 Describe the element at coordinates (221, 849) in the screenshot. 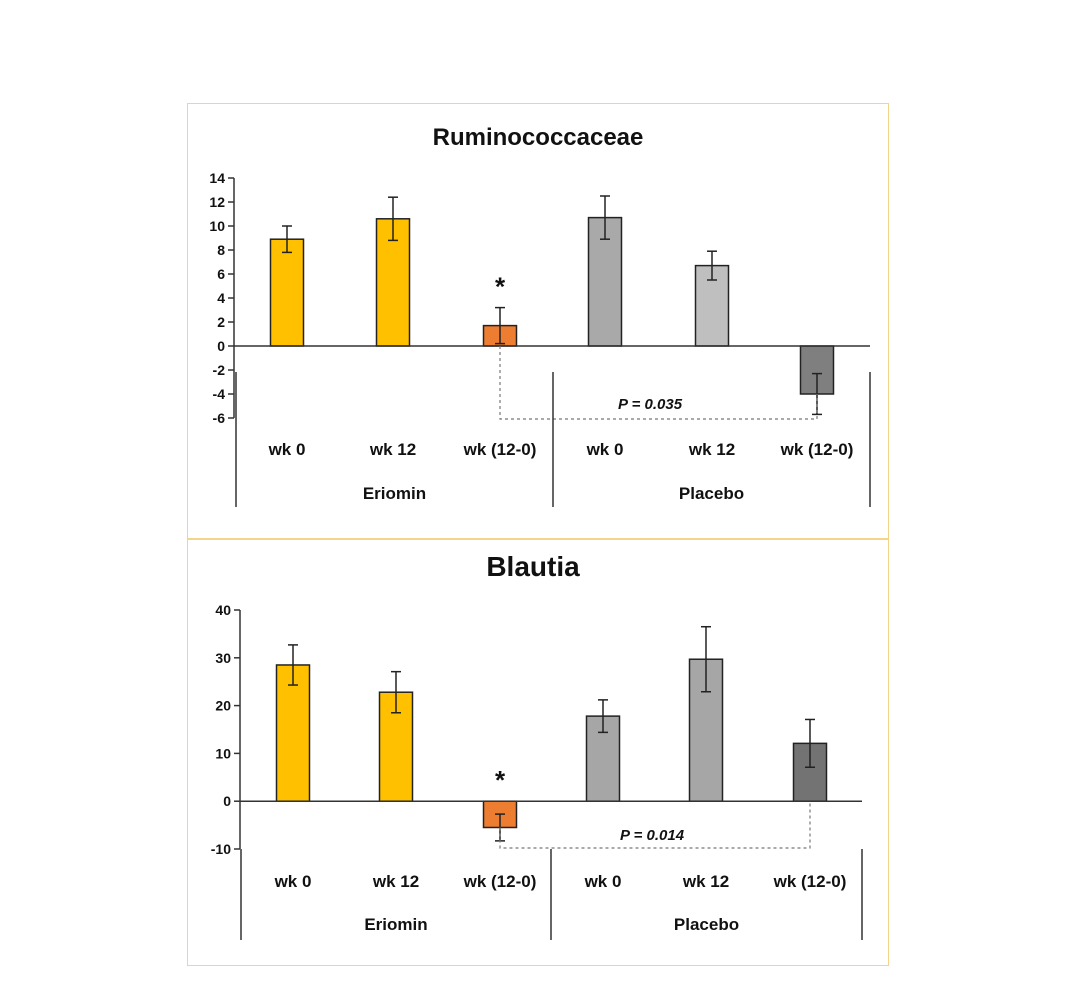

I see `y-tick-label: -10` at that location.